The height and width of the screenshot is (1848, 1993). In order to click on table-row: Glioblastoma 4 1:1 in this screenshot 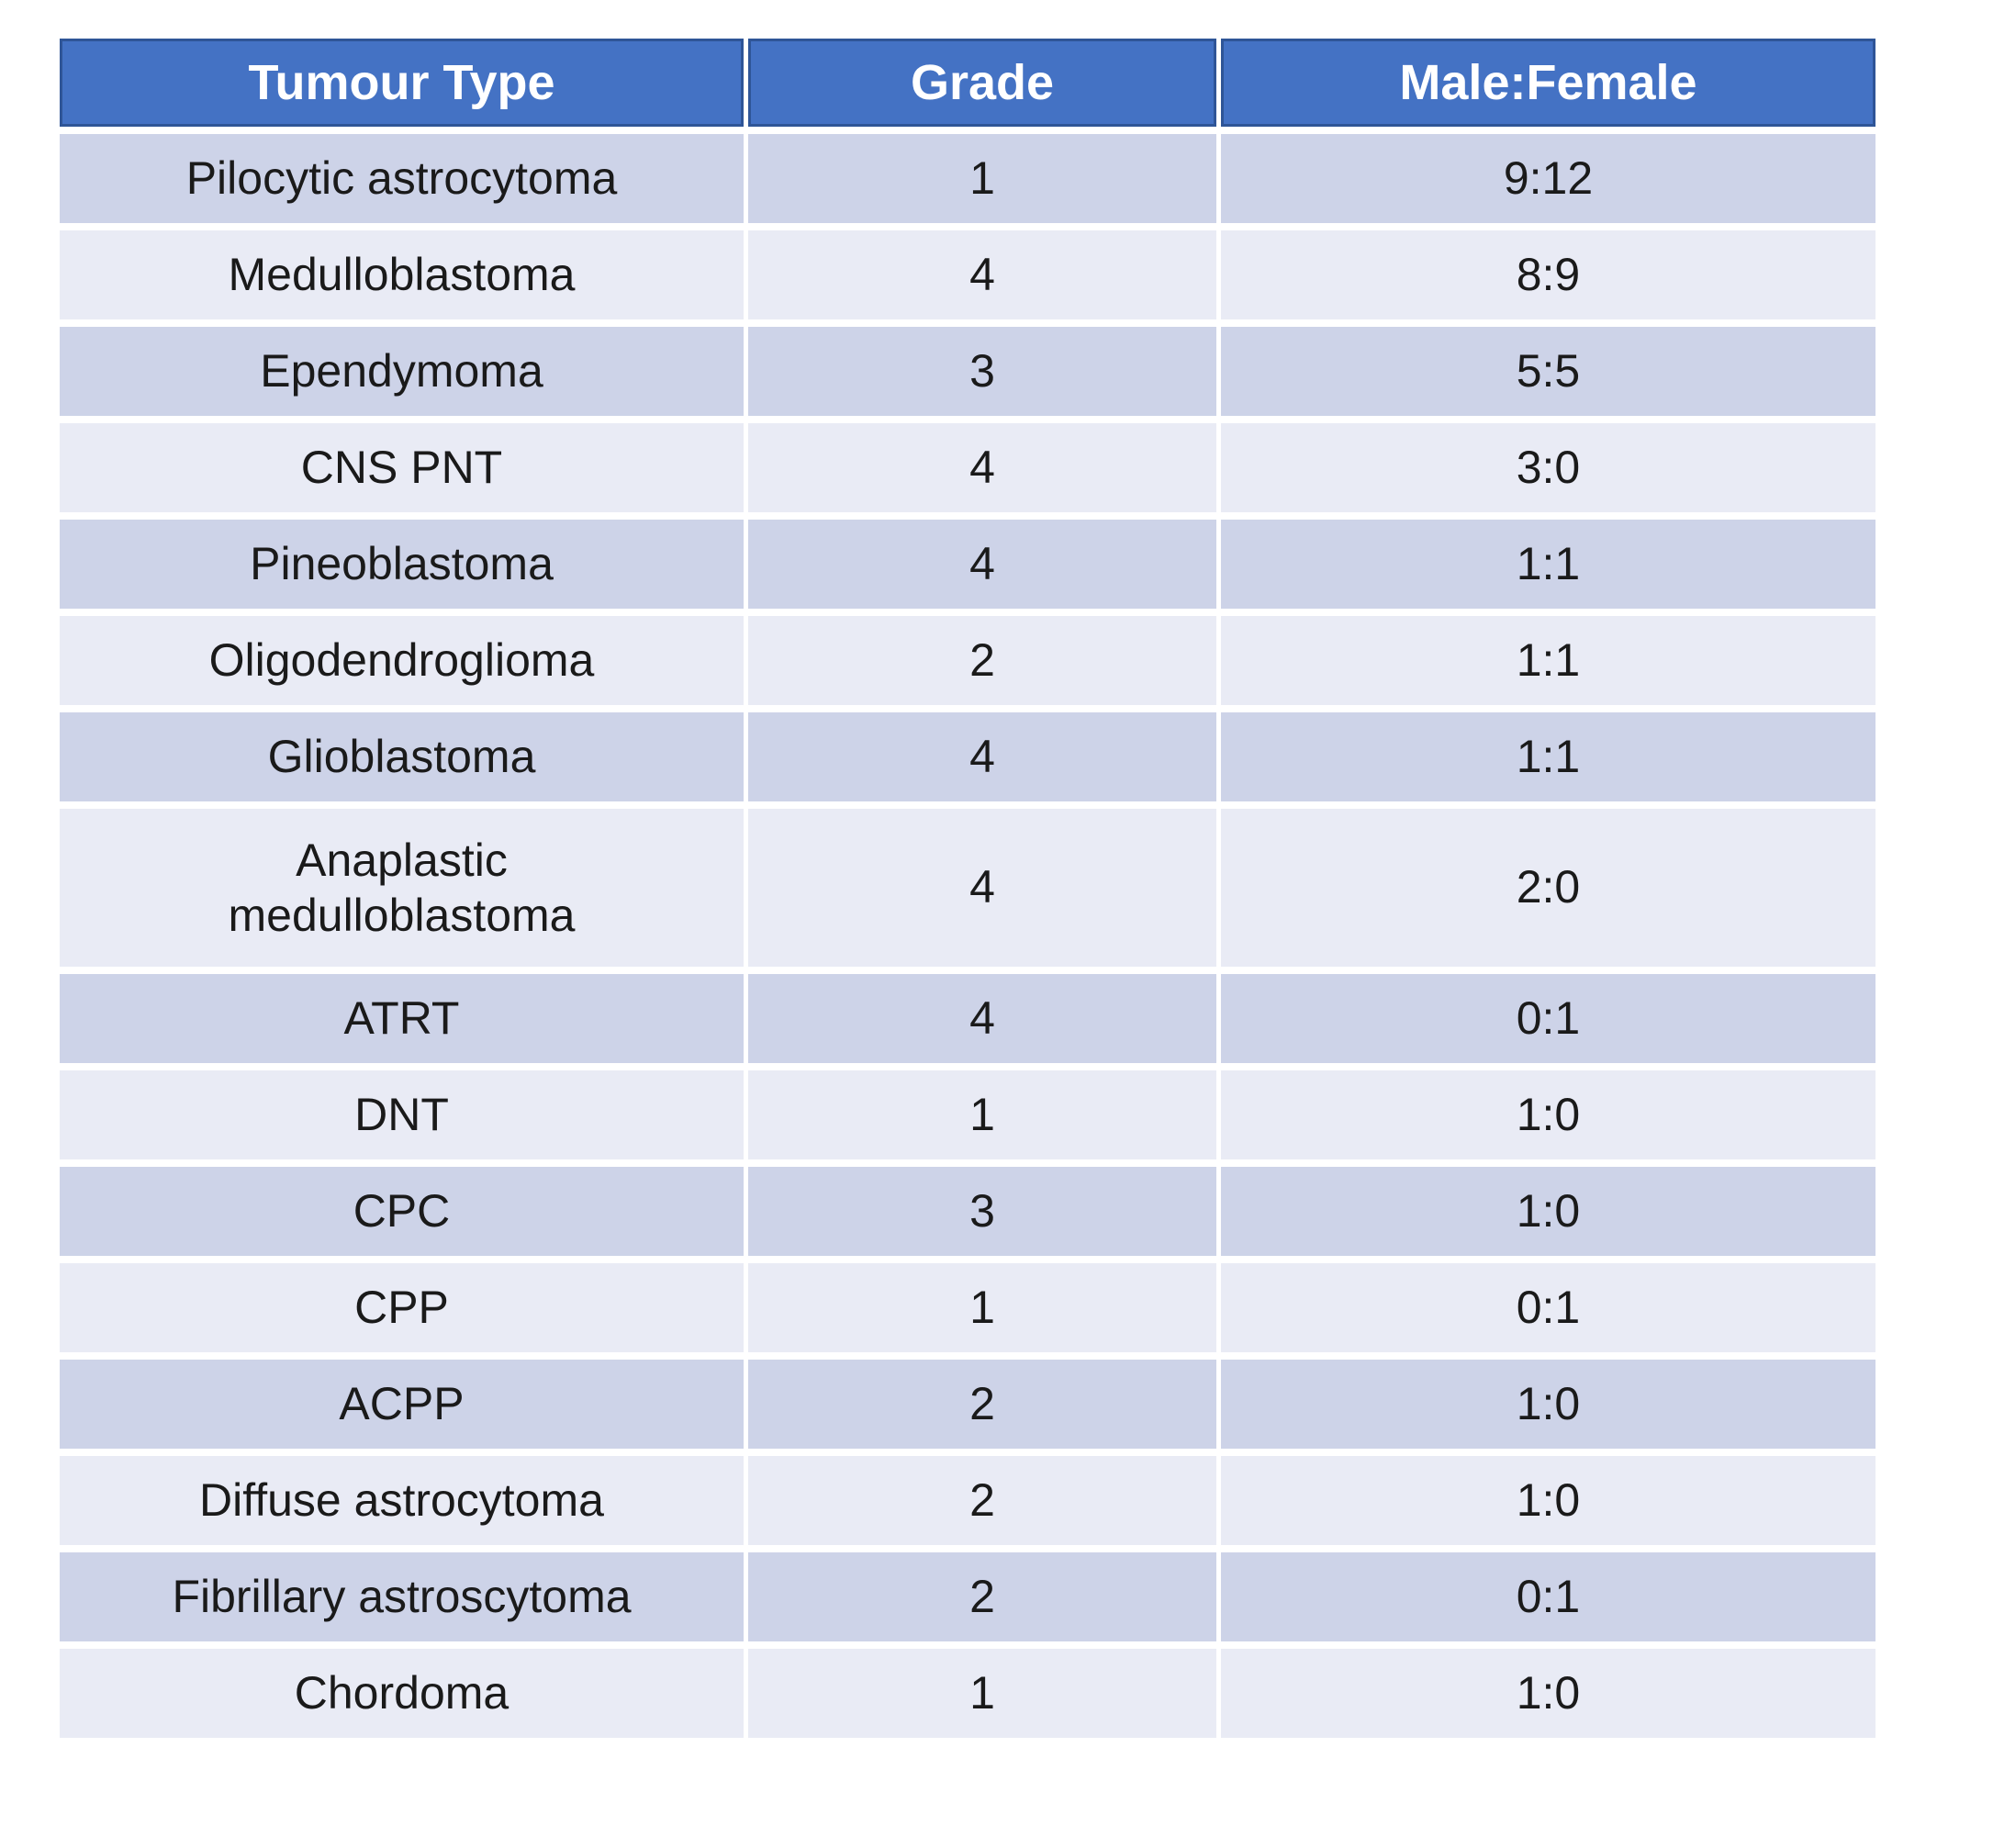, I will do `click(967, 756)`.